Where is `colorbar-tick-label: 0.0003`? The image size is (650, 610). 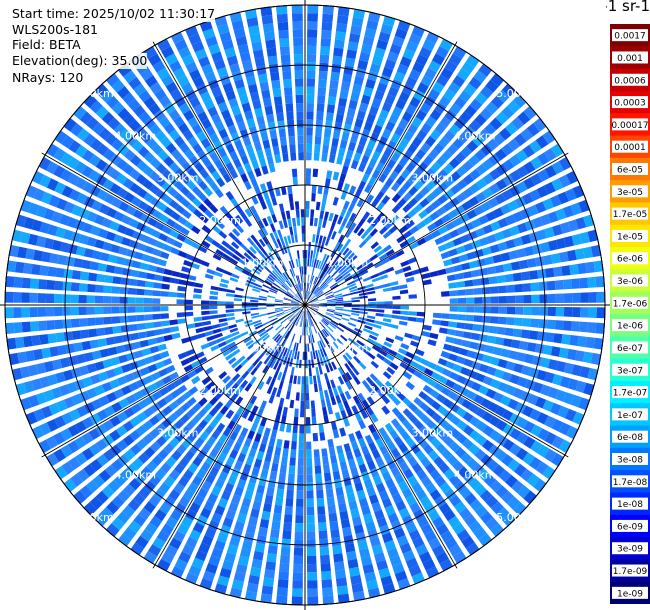
colorbar-tick-label: 0.0003 is located at coordinates (630, 104).